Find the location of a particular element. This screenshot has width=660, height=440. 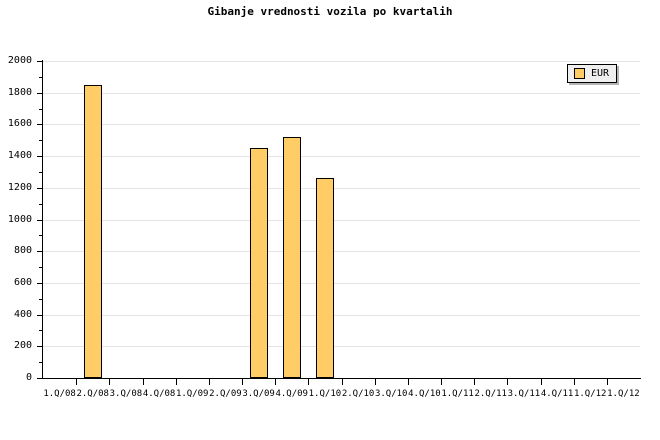

y-axis-label: 1000 is located at coordinates (19, 219).